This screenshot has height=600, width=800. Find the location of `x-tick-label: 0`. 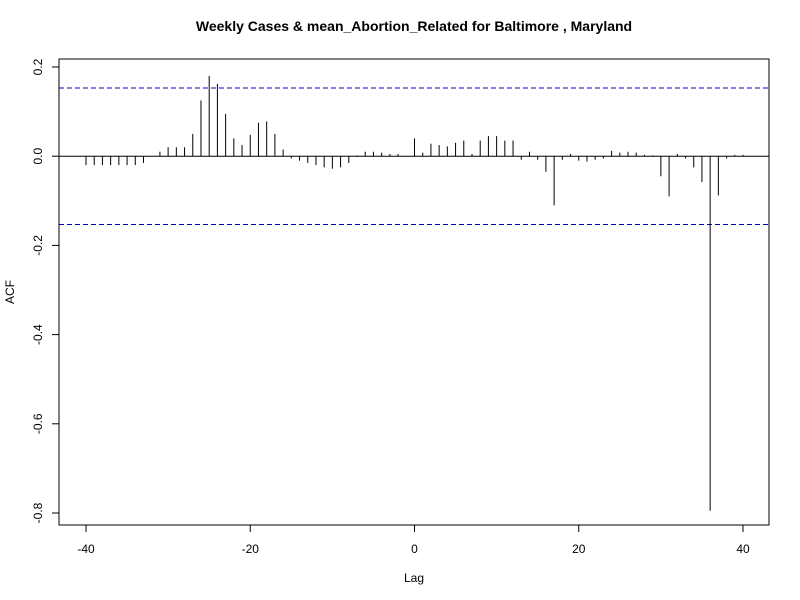

x-tick-label: 0 is located at coordinates (414, 549).